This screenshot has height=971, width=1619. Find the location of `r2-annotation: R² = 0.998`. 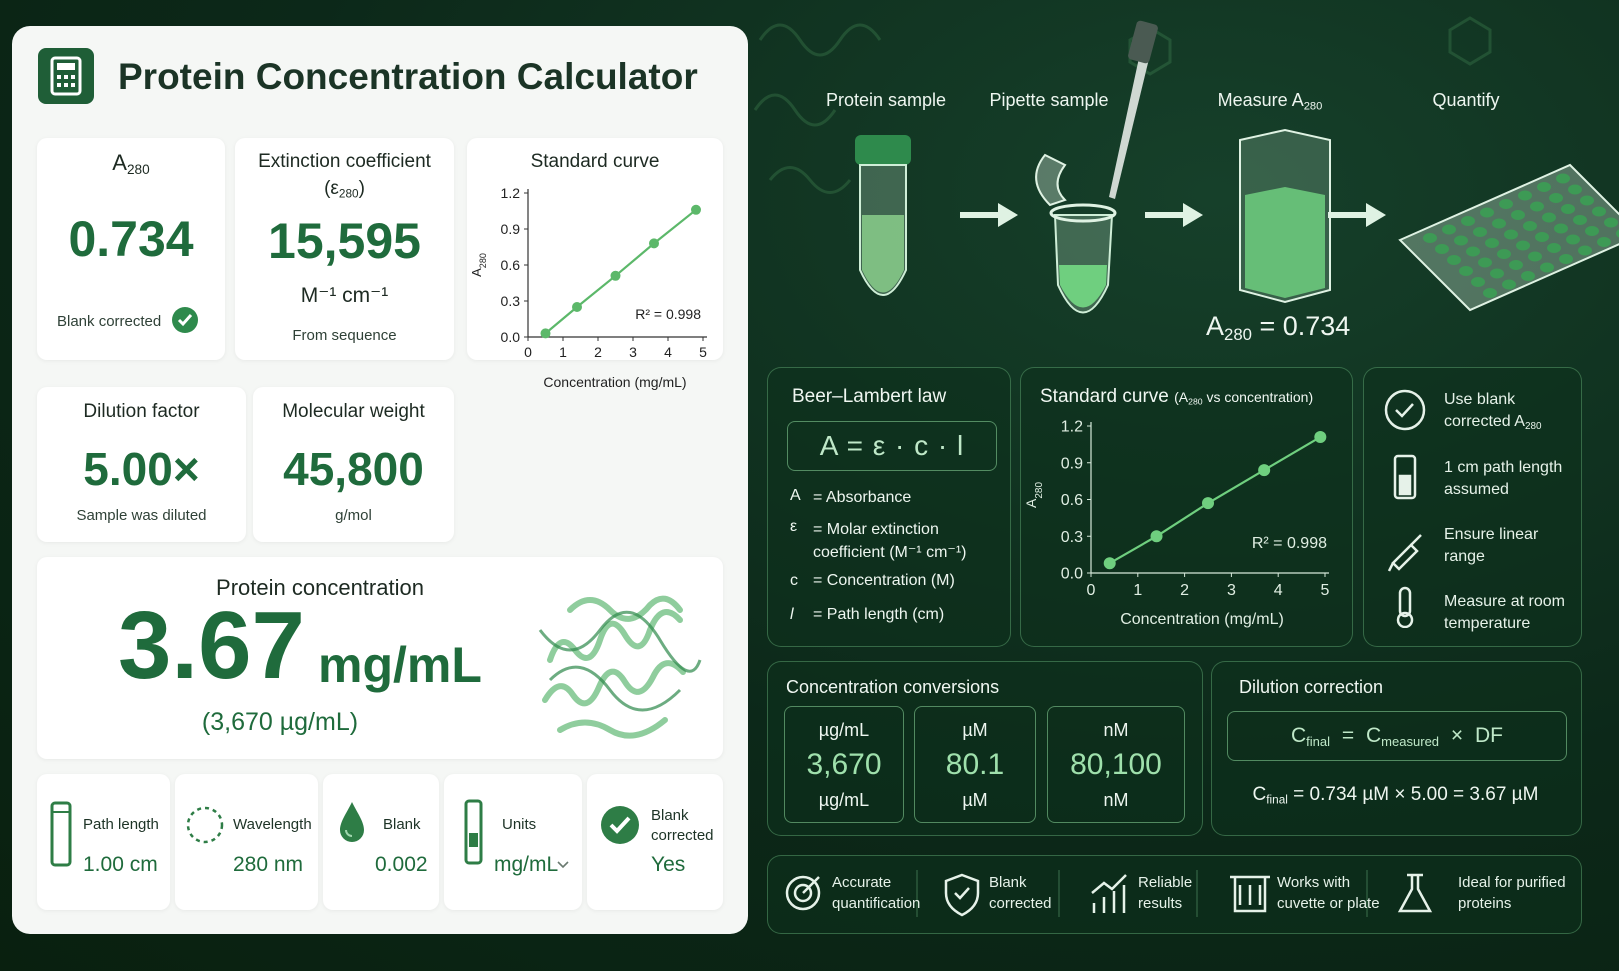

r2-annotation: R² = 0.998 is located at coordinates (668, 314).